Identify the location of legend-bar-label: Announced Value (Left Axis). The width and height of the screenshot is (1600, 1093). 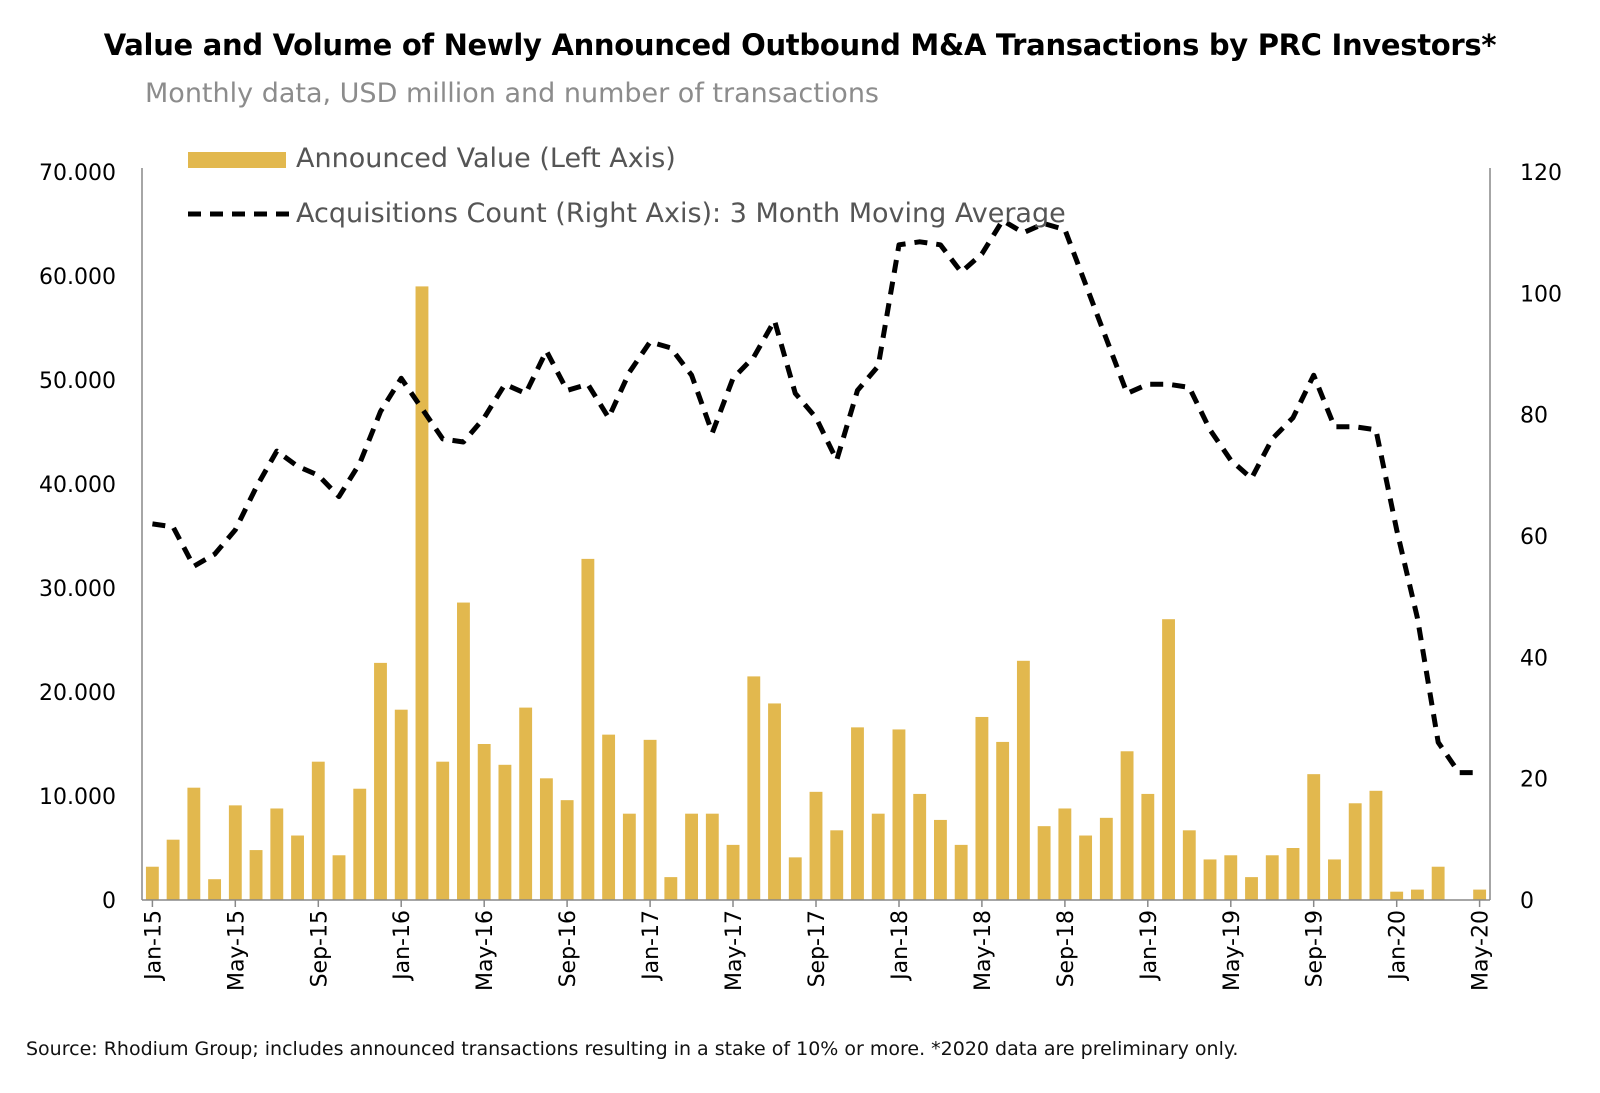
(486, 158).